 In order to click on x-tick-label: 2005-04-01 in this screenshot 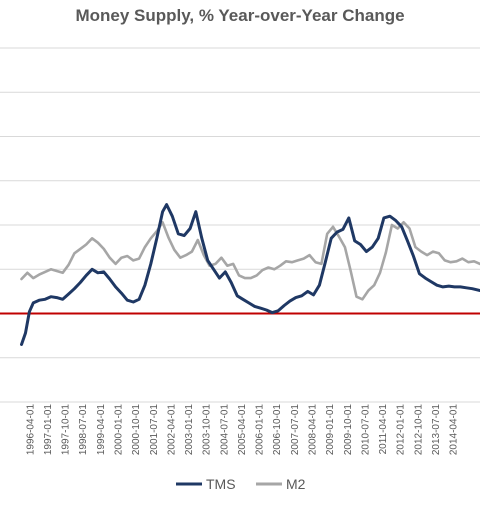, I will do `click(242, 430)`.